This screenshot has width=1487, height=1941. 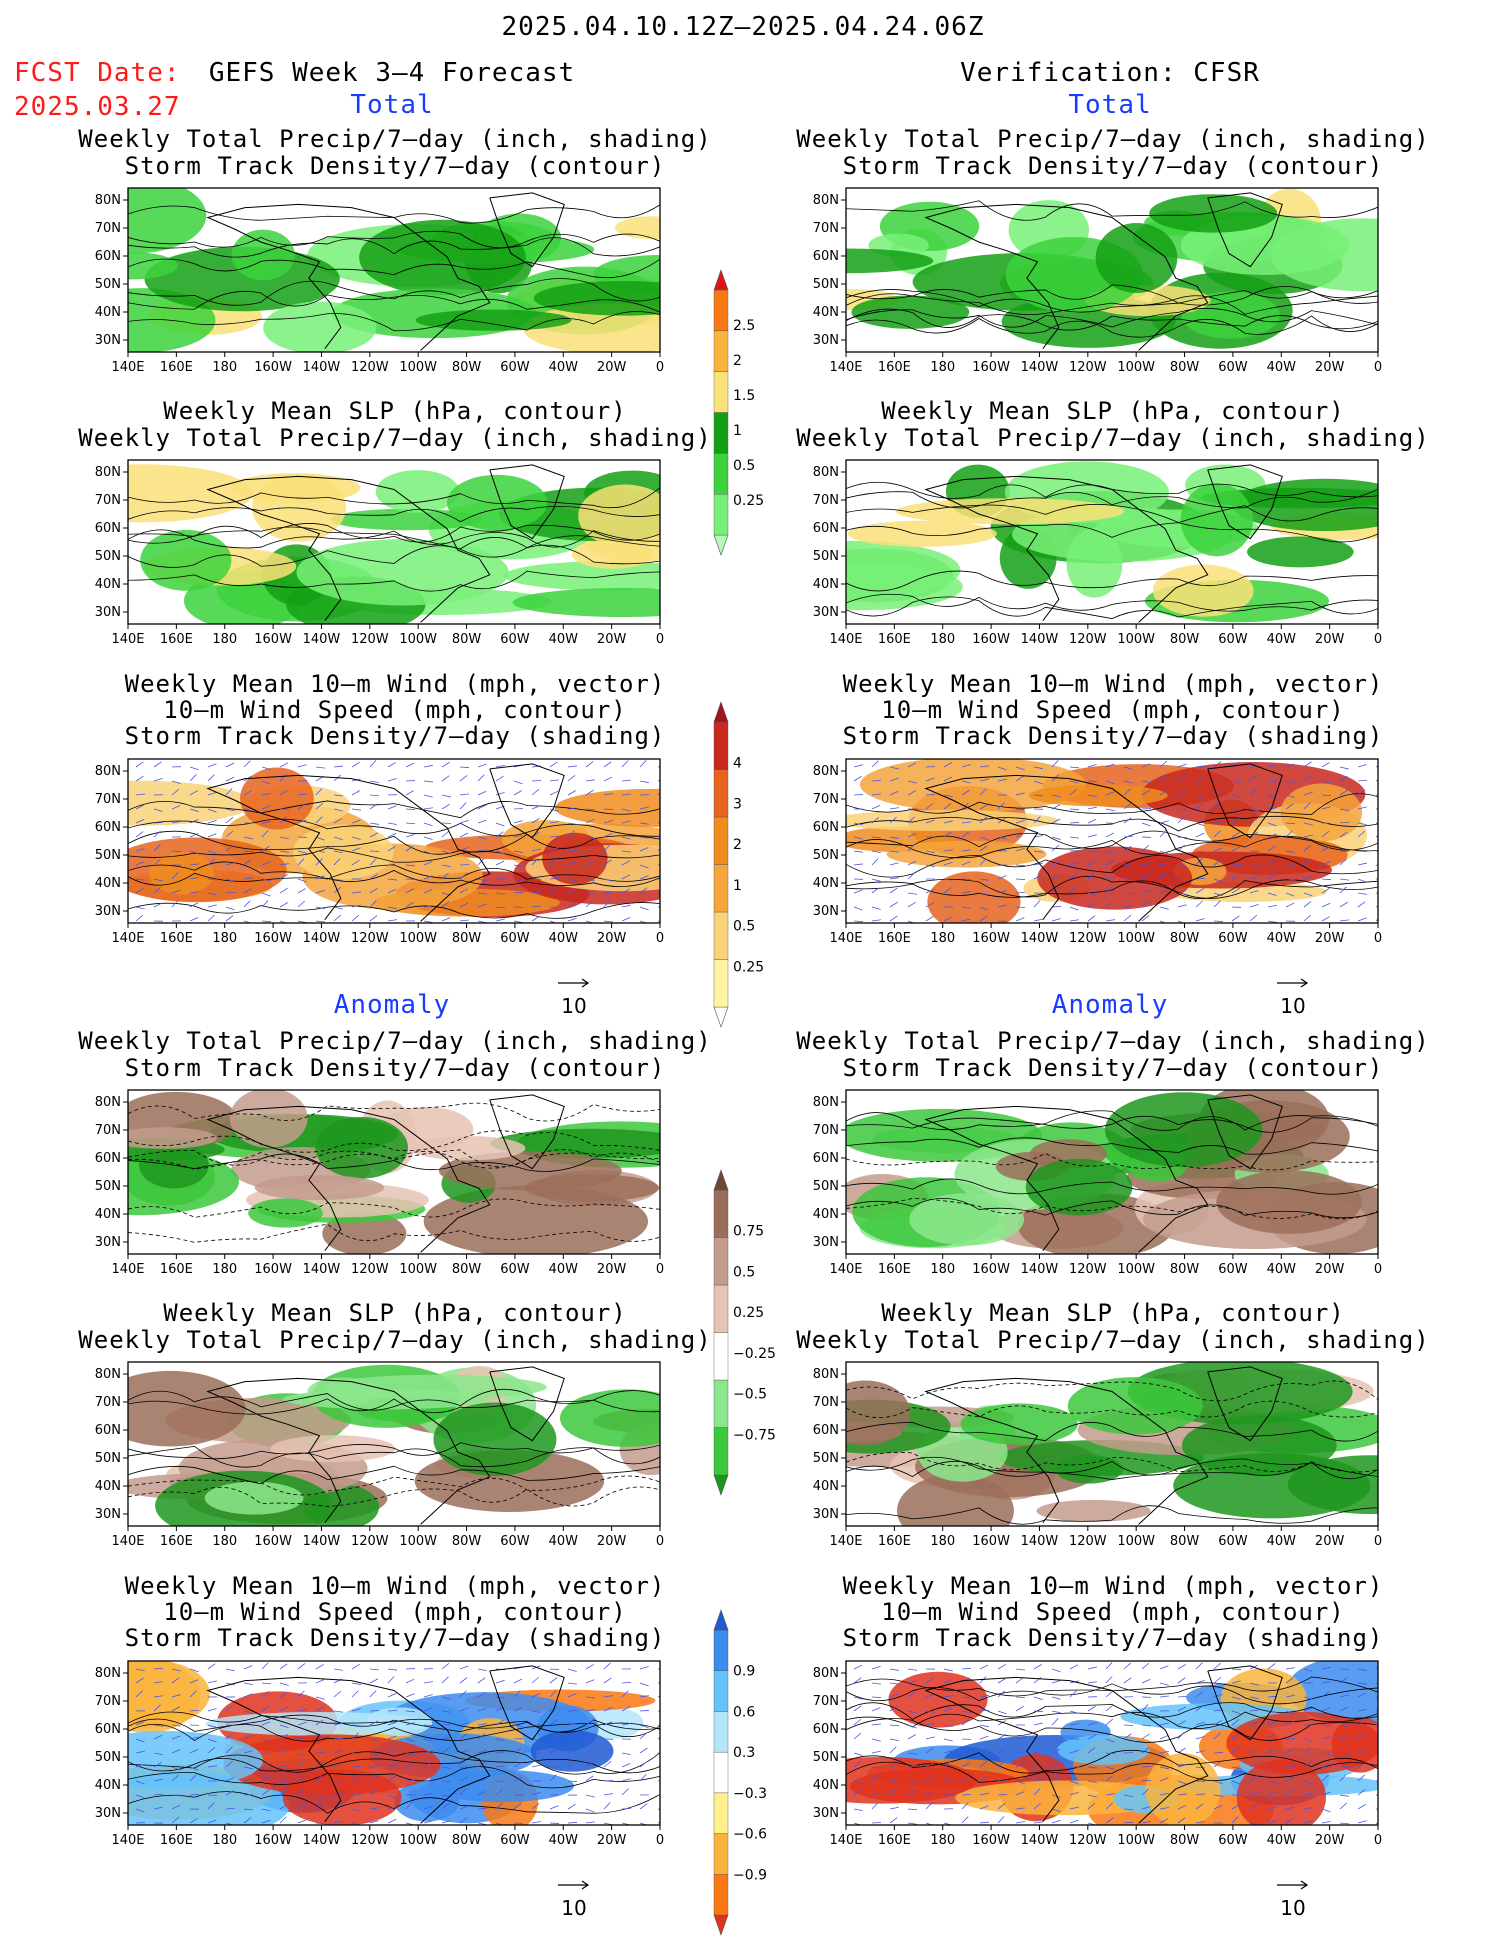 What do you see at coordinates (750, 1875) in the screenshot?
I see `svg-text: −0.9` at bounding box center [750, 1875].